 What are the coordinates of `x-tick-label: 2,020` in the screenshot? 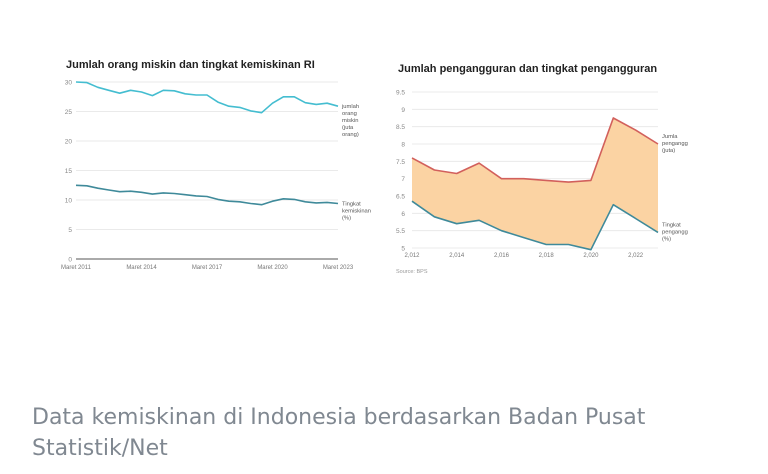 It's located at (591, 256).